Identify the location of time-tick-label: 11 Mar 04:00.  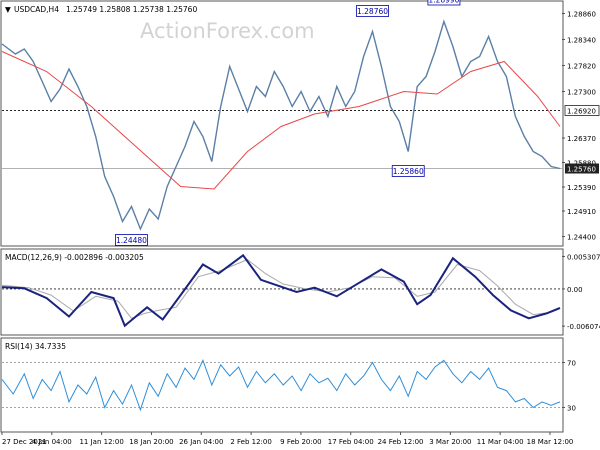
(500, 442).